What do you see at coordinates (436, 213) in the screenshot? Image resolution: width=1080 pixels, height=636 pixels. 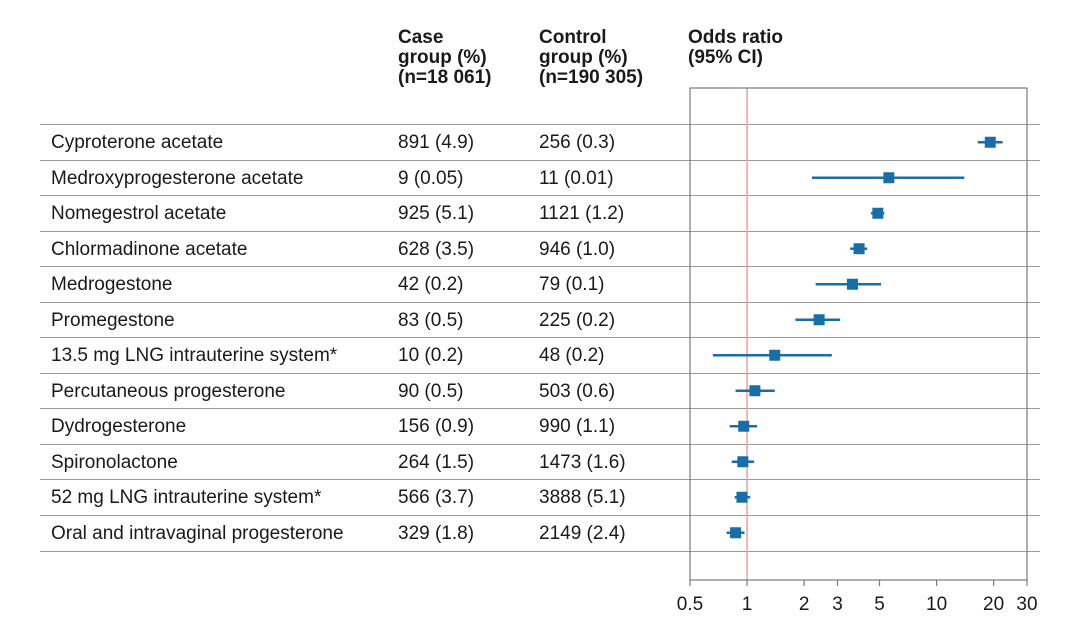 I see `case-value: 925 (5.1)` at bounding box center [436, 213].